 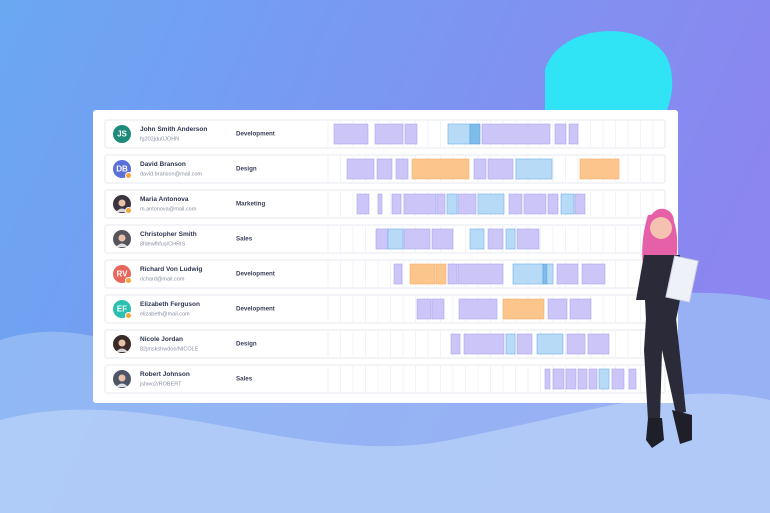 What do you see at coordinates (169, 349) in the screenshot?
I see `employee-username: 82jmskshwdoo/NICOLE` at bounding box center [169, 349].